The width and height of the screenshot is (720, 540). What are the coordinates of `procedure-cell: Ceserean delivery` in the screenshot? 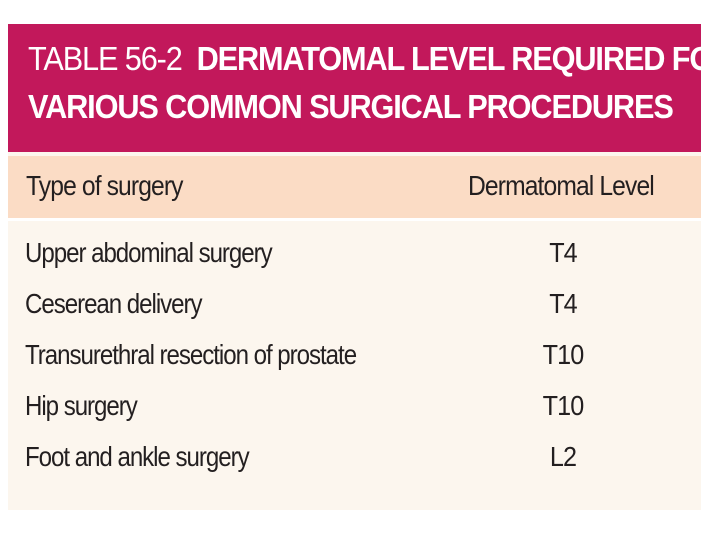 It's located at (114, 303).